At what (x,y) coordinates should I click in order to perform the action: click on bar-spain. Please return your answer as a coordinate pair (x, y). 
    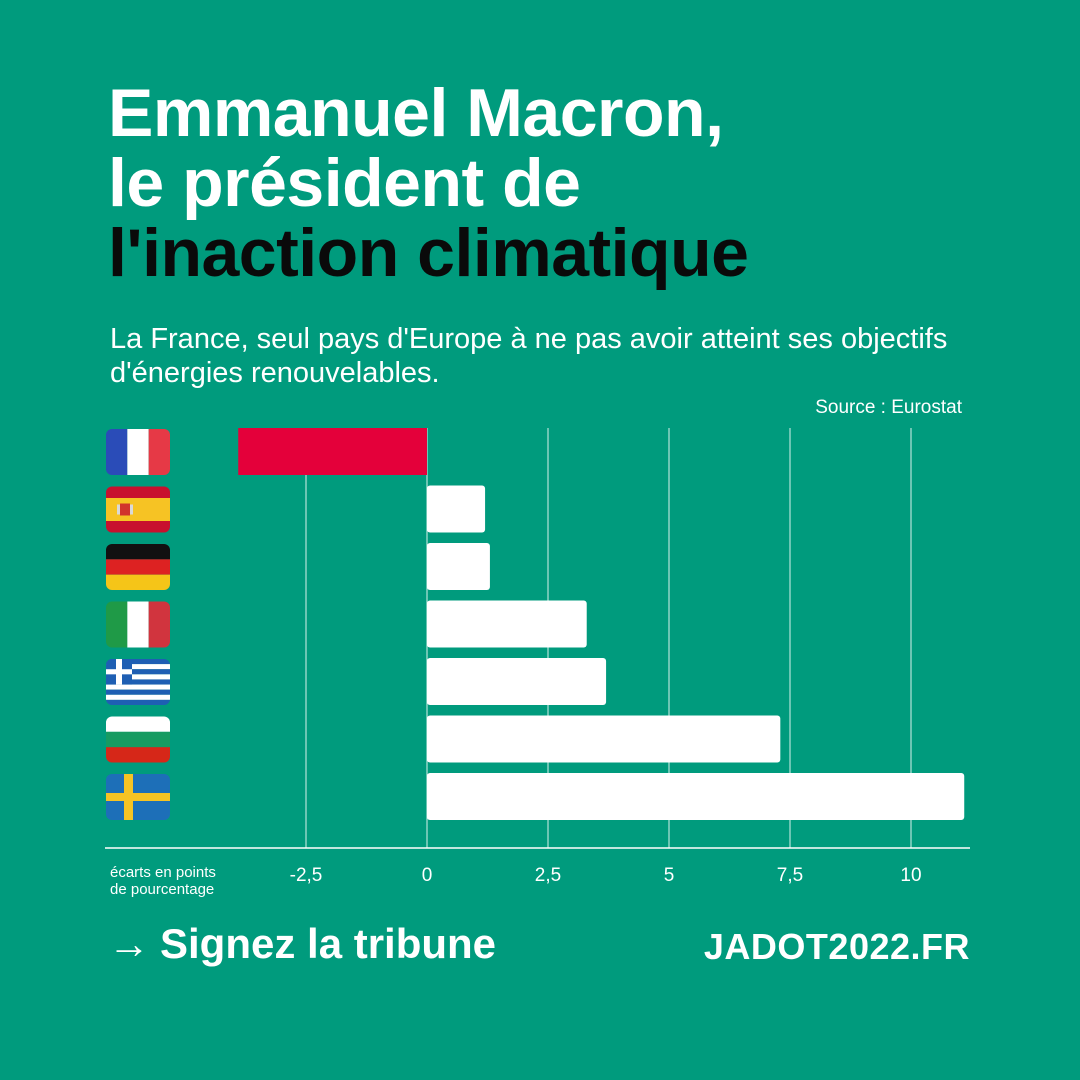
    Looking at the image, I should click on (456, 509).